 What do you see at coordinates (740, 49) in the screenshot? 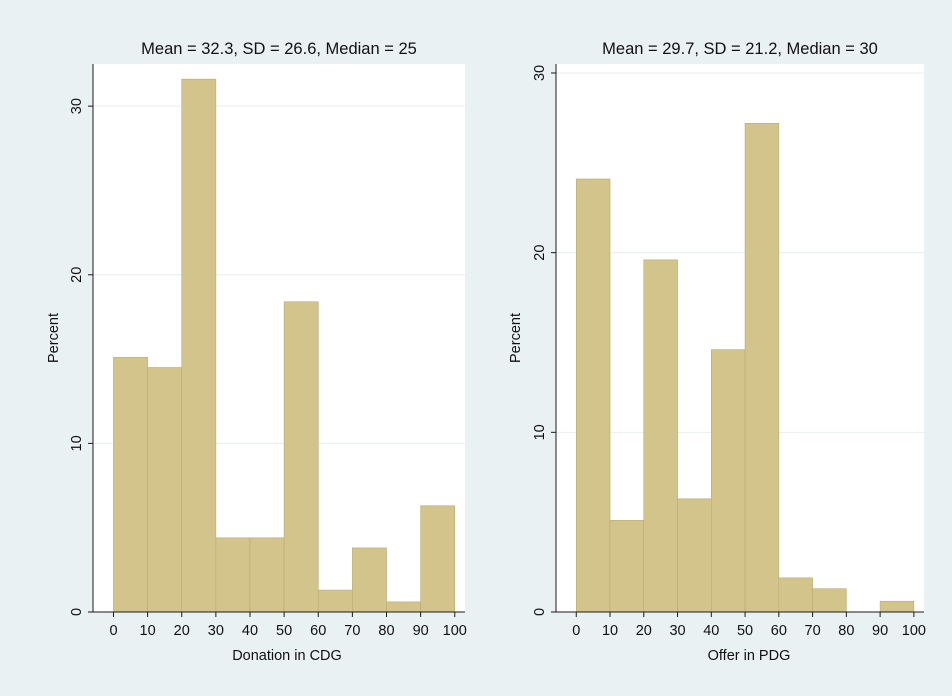
I see `chart-title: Mean = 29.7, SD = 21.2, Median = 30` at bounding box center [740, 49].